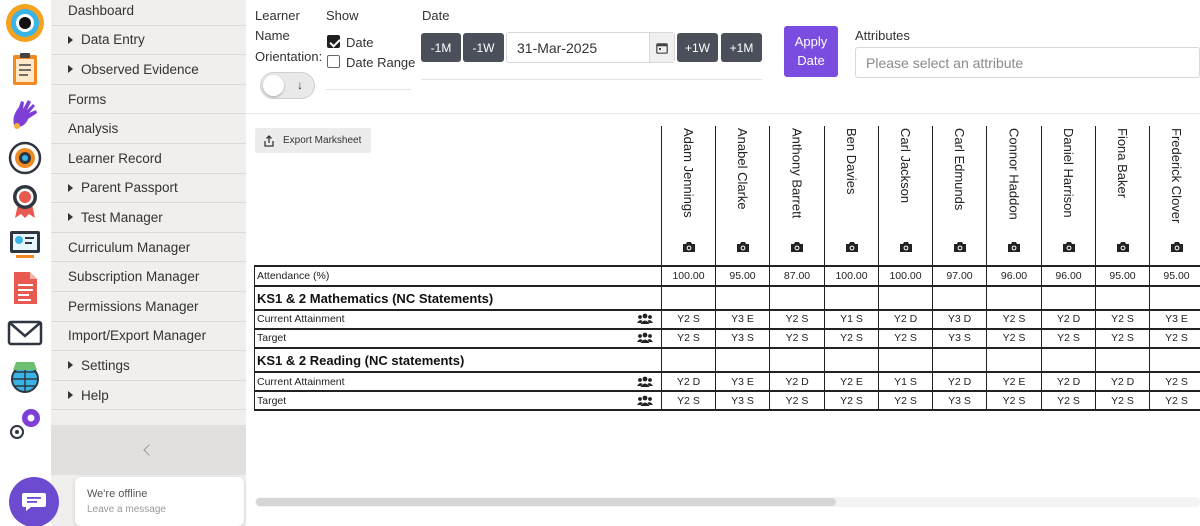 The width and height of the screenshot is (1200, 526). Describe the element at coordinates (148, 41) in the screenshot. I see `sidebar-item-data-entry: Data Entry` at that location.